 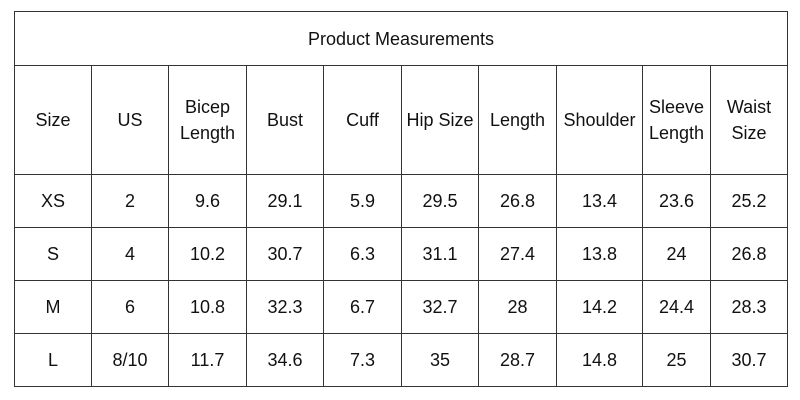 What do you see at coordinates (130, 201) in the screenshot?
I see `data-cell: 2` at bounding box center [130, 201].